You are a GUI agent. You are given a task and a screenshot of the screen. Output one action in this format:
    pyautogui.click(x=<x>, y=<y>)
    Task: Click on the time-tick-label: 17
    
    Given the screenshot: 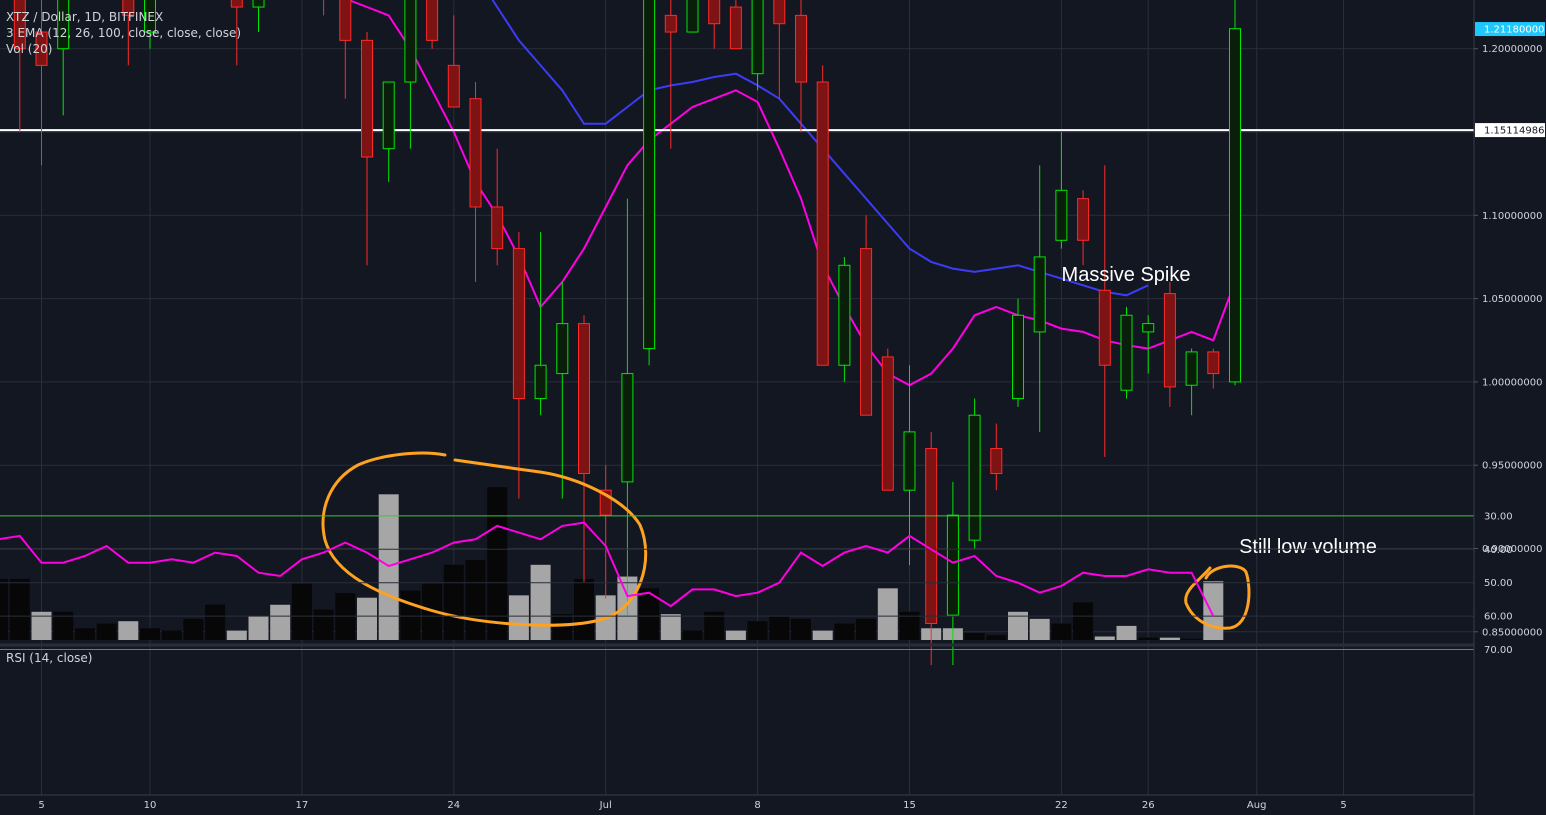 What is the action you would take?
    pyautogui.click(x=302, y=805)
    